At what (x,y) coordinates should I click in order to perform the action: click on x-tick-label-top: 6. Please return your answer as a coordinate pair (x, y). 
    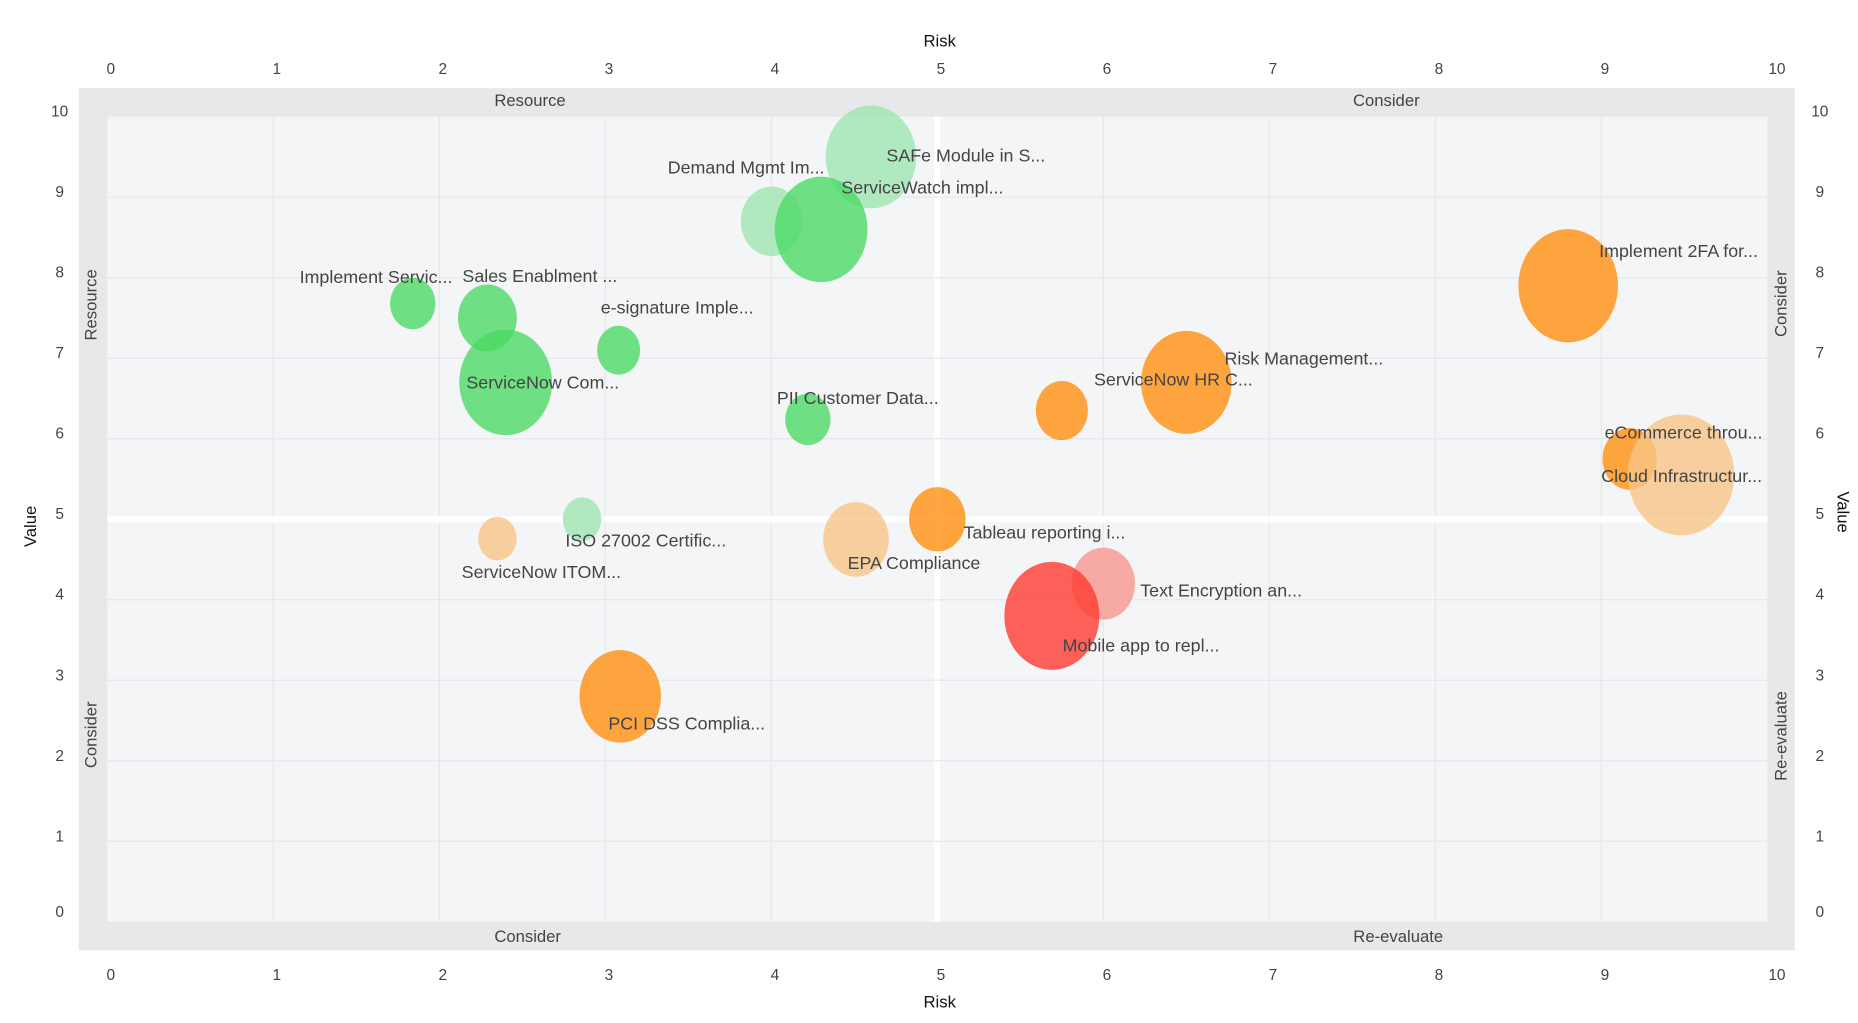
    Looking at the image, I should click on (1107, 69).